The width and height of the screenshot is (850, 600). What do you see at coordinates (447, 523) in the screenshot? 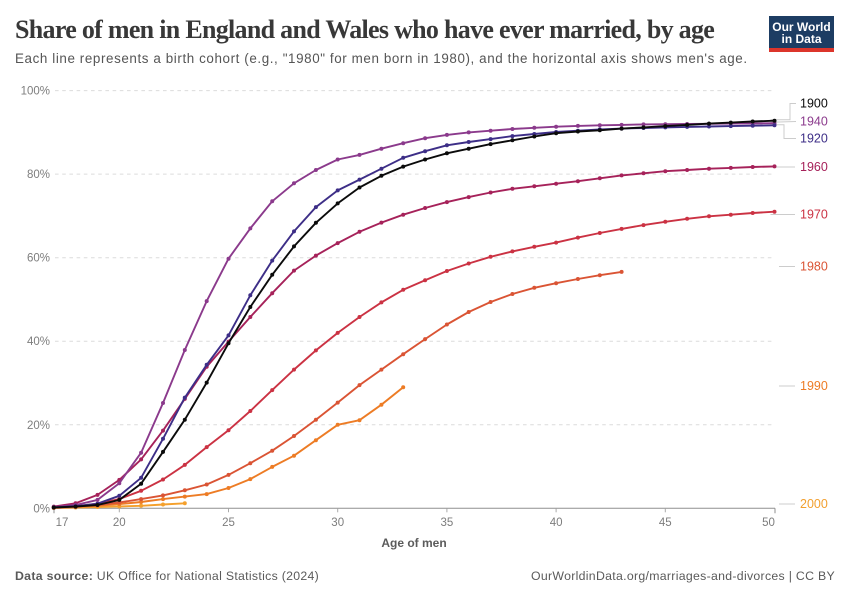
I see `svg-text: 35` at bounding box center [447, 523].